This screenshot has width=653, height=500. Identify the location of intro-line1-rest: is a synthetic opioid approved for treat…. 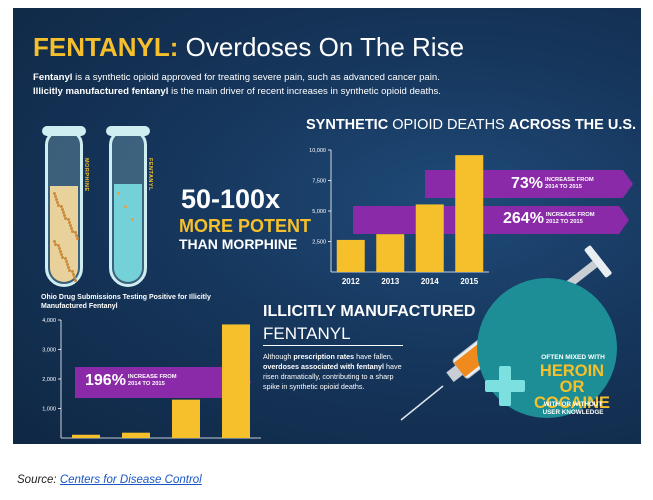
(256, 77).